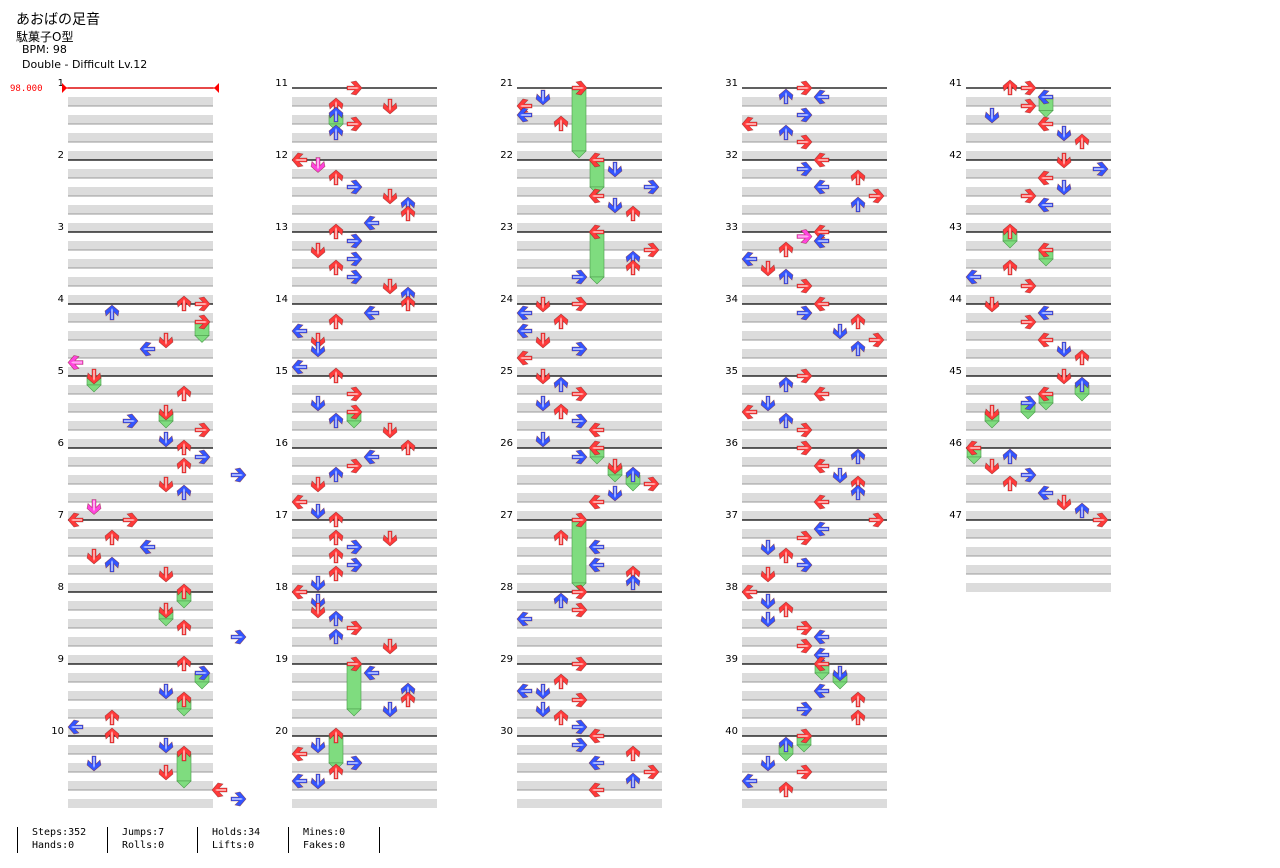  I want to click on measure-22: 22, so click(581, 191).